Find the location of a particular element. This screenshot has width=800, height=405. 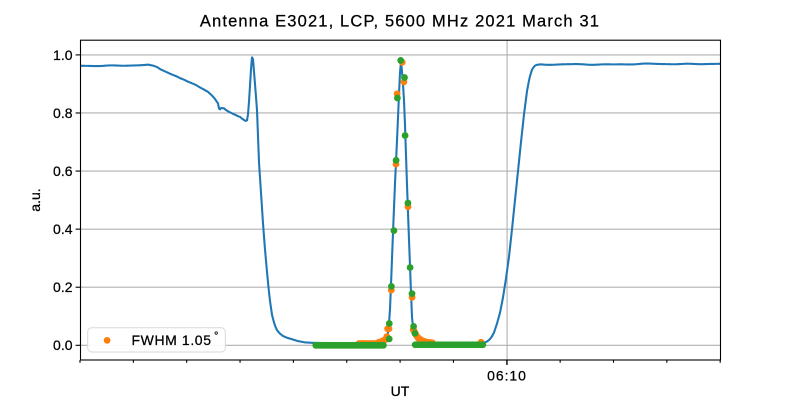

svg-text: 0.8 is located at coordinates (63, 113).